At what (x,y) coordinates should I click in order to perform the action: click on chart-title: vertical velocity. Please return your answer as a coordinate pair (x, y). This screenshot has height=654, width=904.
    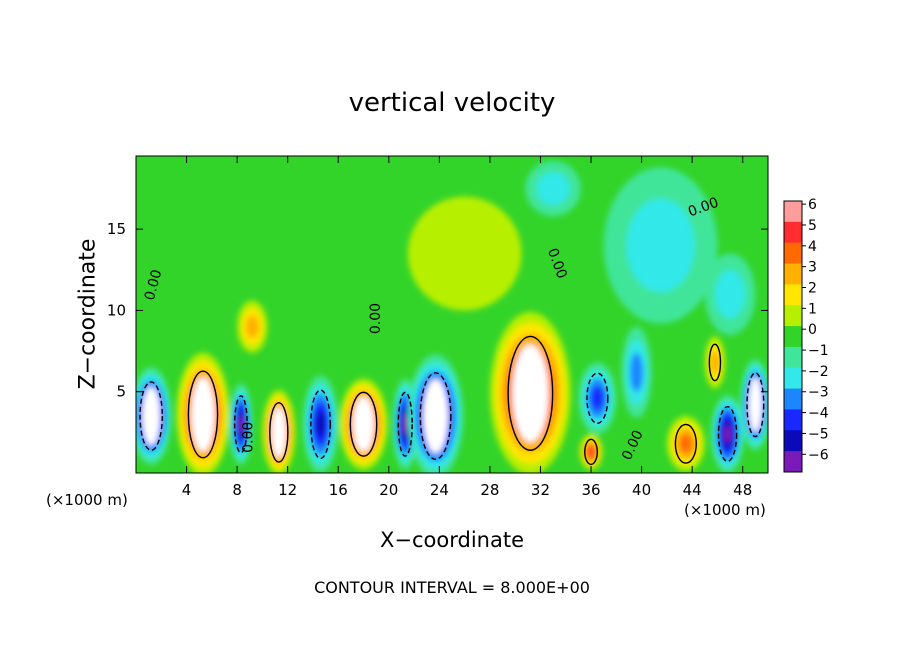
    Looking at the image, I should click on (452, 103).